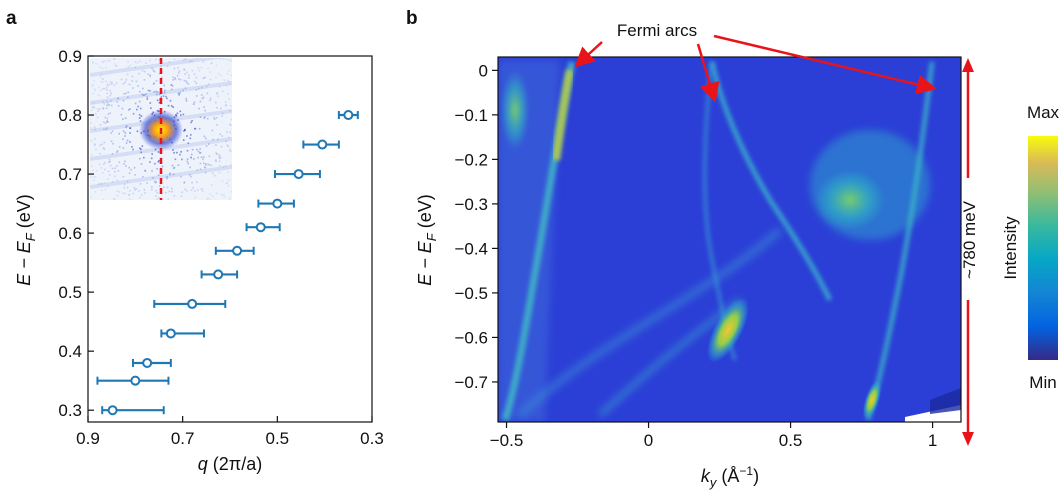  Describe the element at coordinates (161, 129) in the screenshot. I see `panel-a-inset` at that location.